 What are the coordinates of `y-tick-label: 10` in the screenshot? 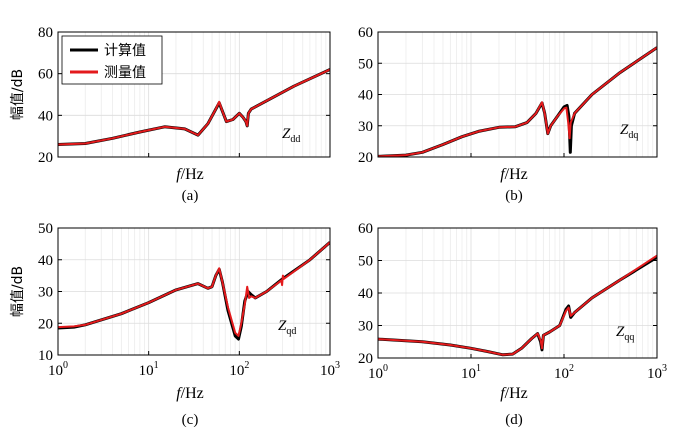 It's located at (45, 356).